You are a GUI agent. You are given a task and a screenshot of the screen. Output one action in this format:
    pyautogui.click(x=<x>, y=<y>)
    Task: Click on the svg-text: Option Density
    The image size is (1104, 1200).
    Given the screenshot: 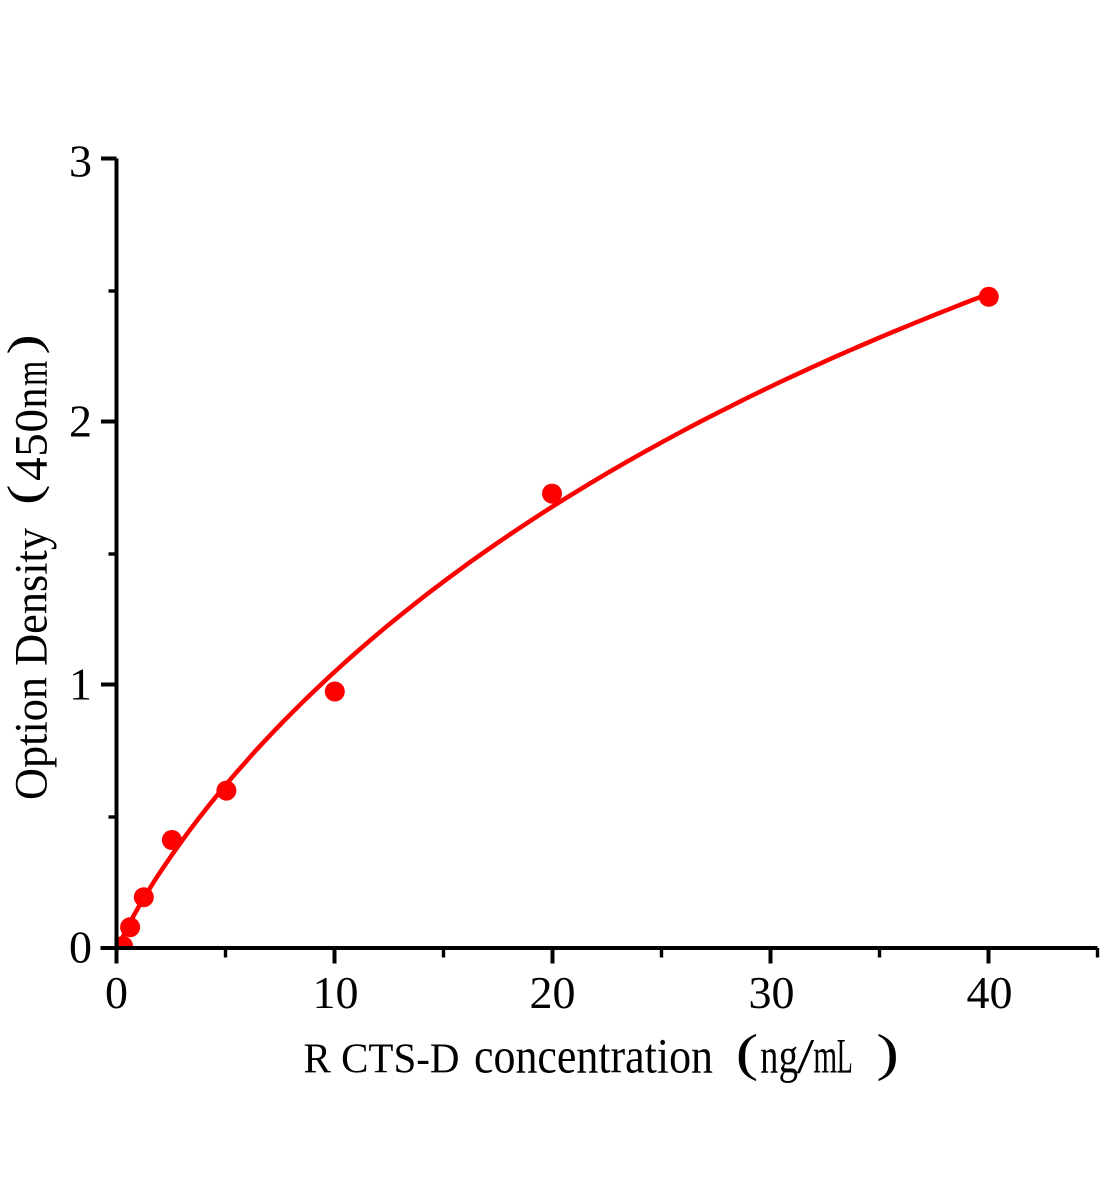 What is the action you would take?
    pyautogui.click(x=32, y=664)
    